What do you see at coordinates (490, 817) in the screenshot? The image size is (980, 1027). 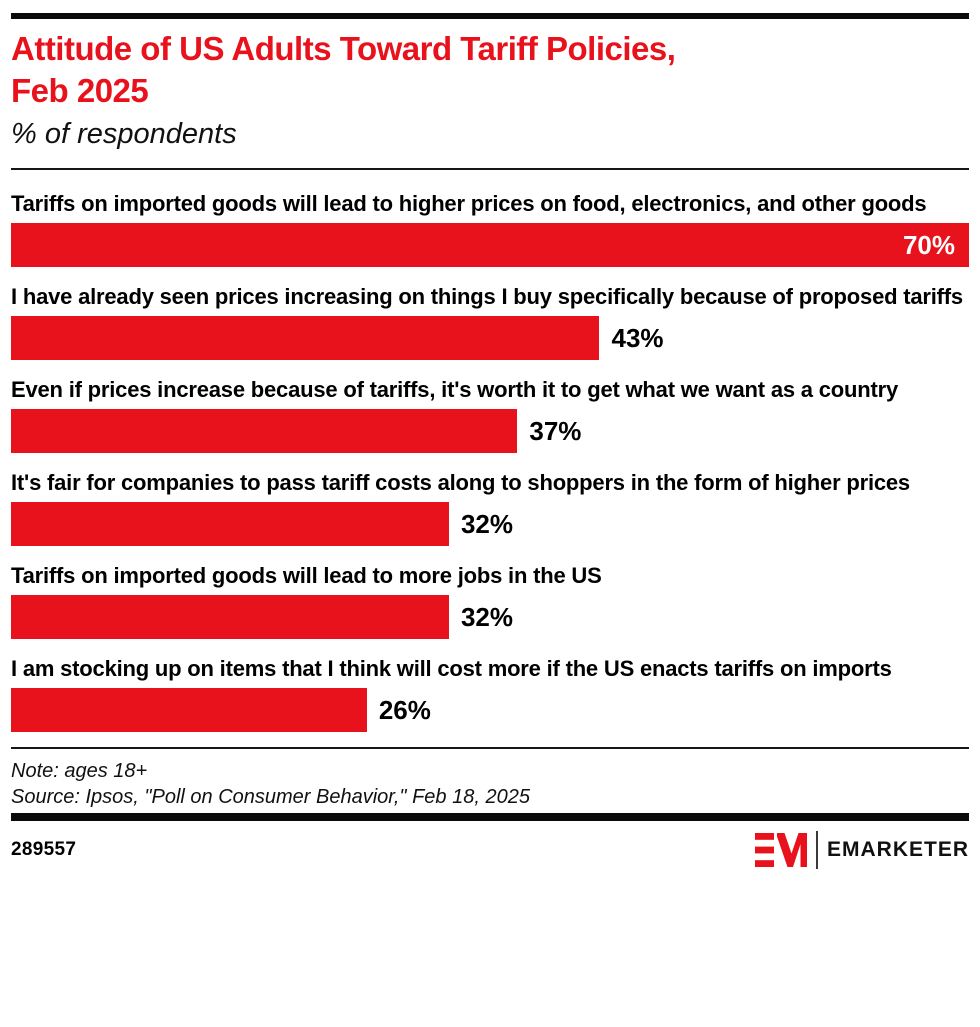 I see `footer-rule` at bounding box center [490, 817].